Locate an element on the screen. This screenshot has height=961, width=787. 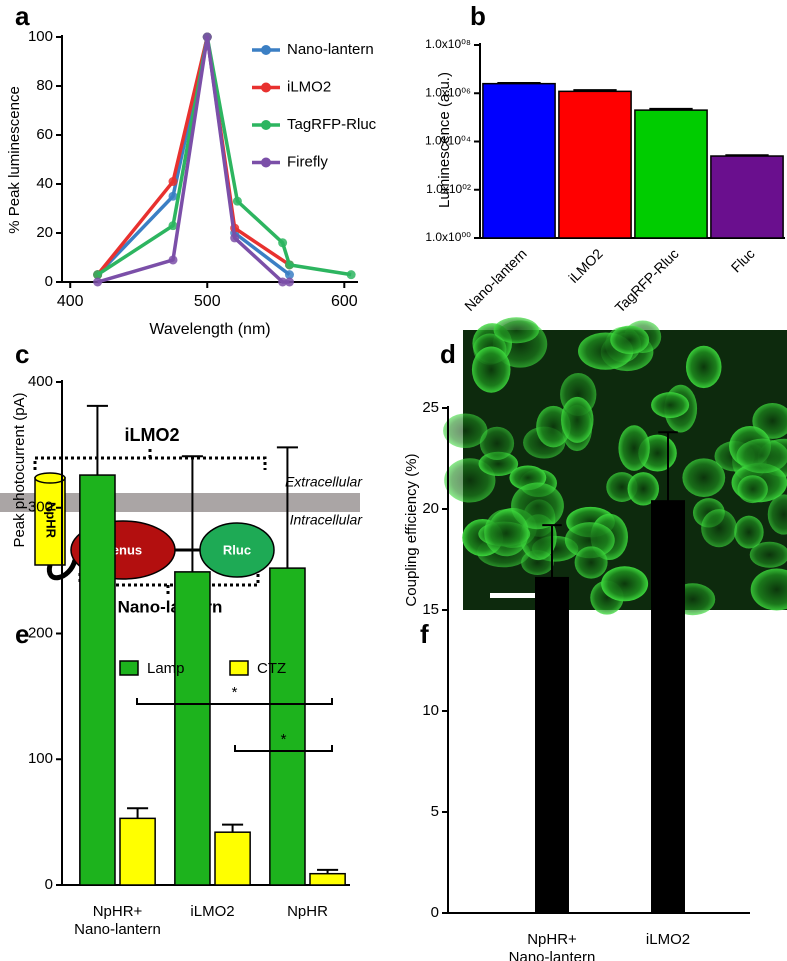
legend-label: iLMO2 is located at coordinates (309, 86).